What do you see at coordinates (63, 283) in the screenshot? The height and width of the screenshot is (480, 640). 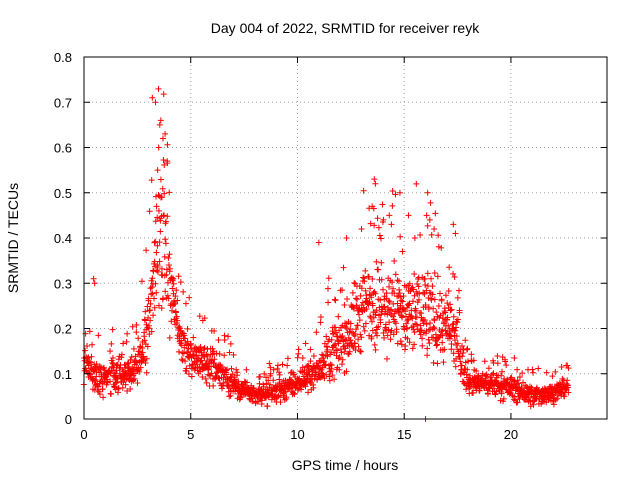 I see `y-tick-label: 0.3` at bounding box center [63, 283].